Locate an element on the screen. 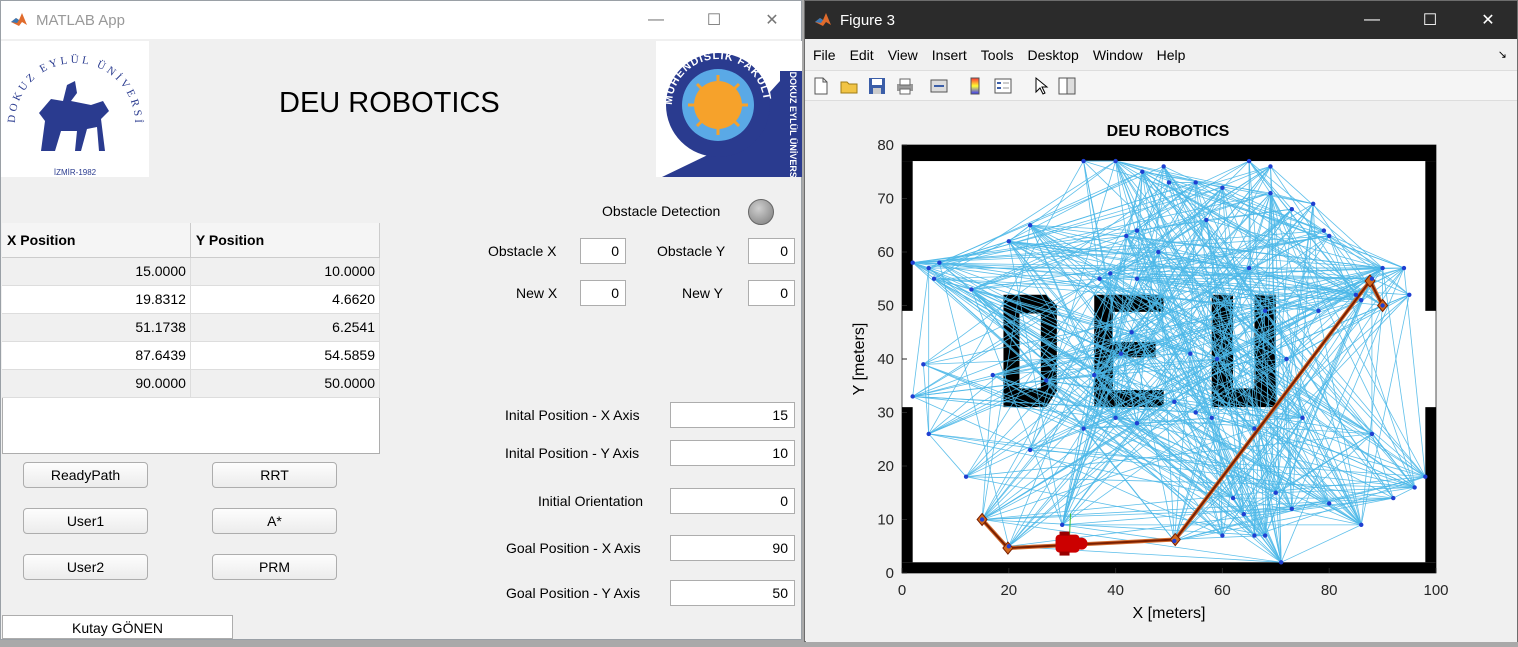  table-cell: 6.2541 is located at coordinates (285, 327).